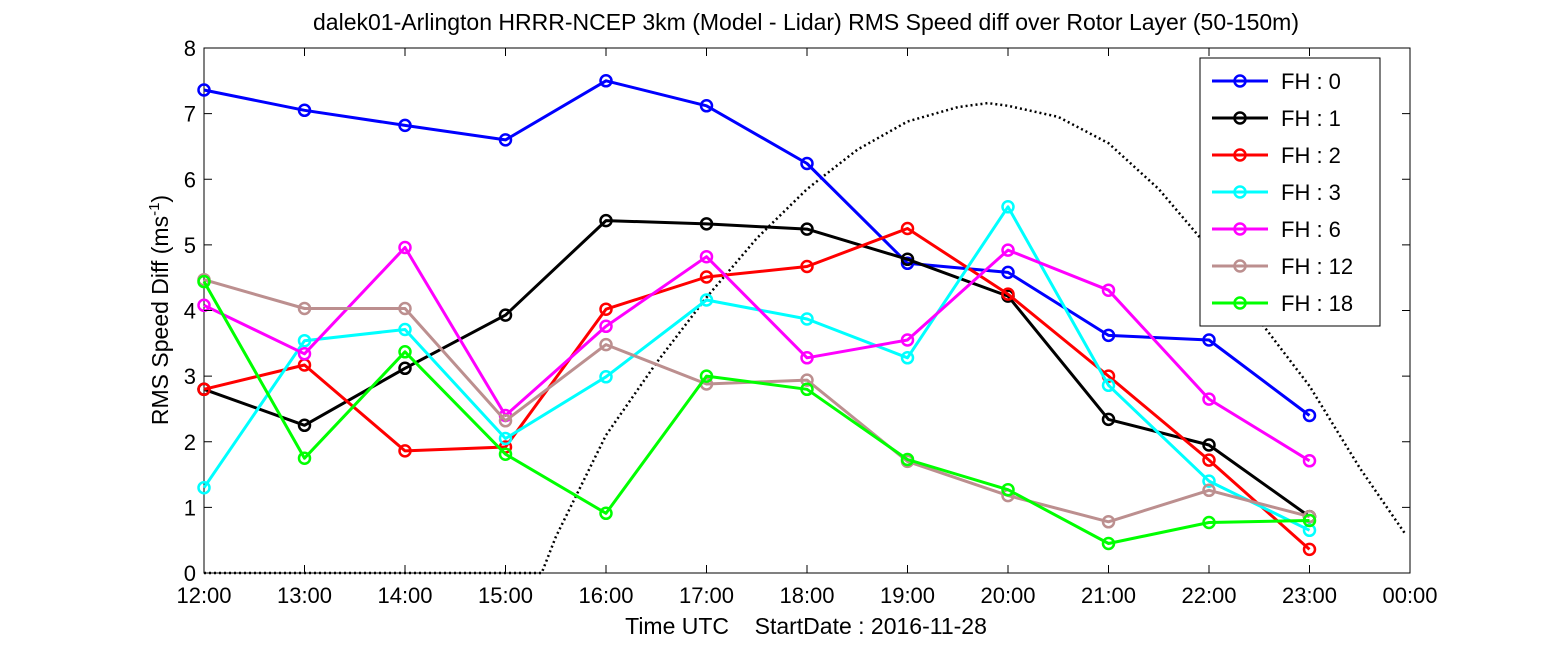  I want to click on x-tick-label: 12:00, so click(203, 595).